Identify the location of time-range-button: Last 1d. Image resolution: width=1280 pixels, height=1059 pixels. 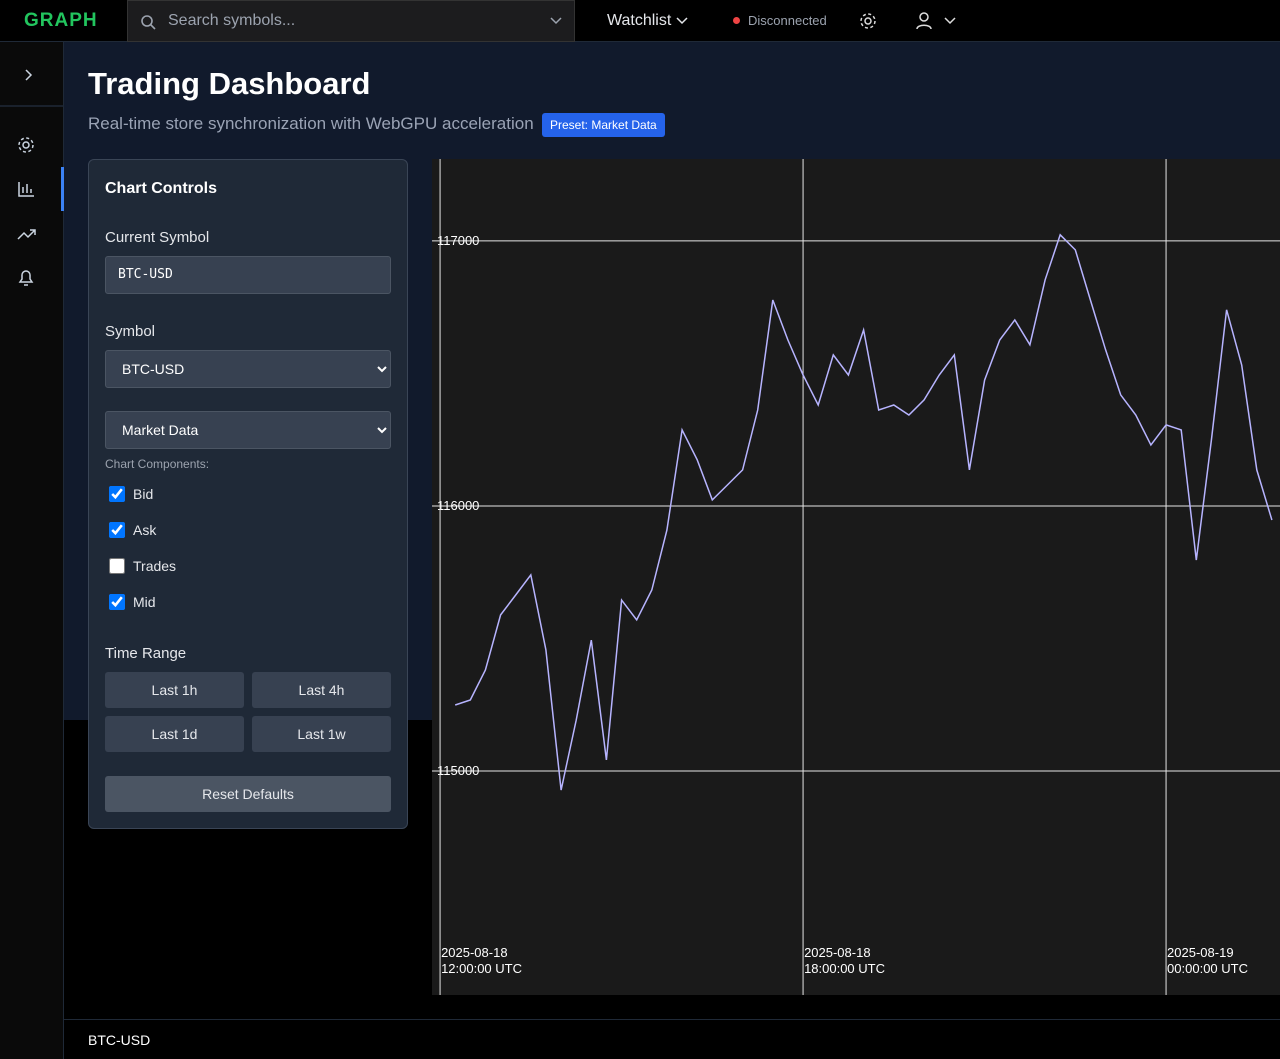
(174, 734).